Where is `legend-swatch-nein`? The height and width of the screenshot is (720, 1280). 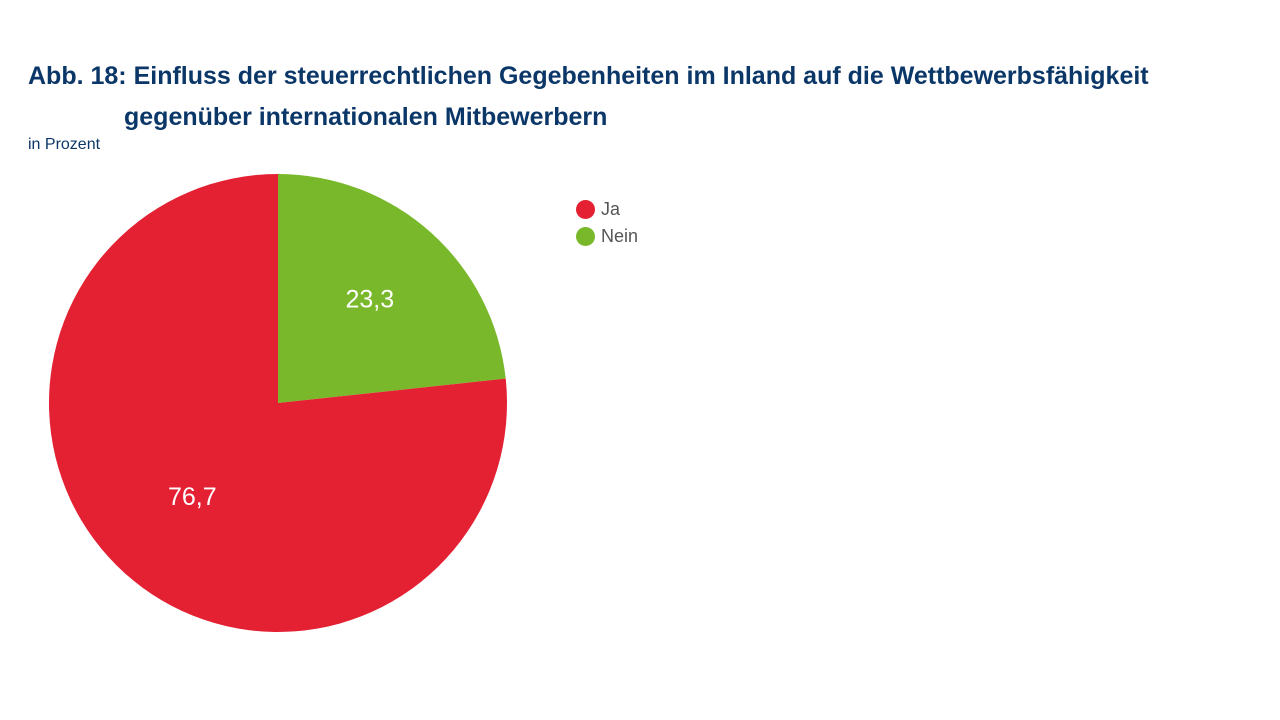
legend-swatch-nein is located at coordinates (585, 236).